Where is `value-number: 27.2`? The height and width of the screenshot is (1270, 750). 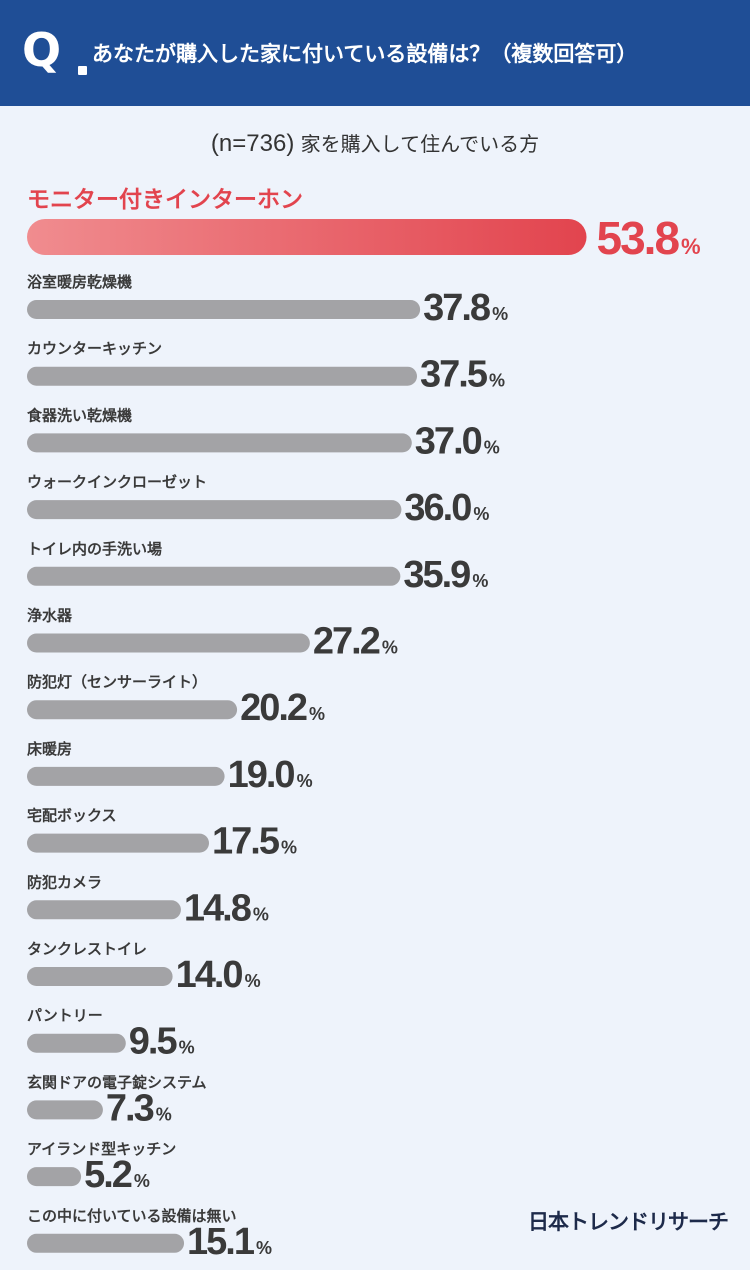
value-number: 27.2 is located at coordinates (346, 642).